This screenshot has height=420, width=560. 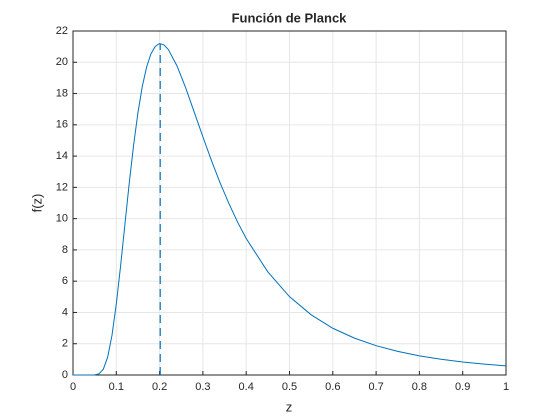 I want to click on y-tick-label: 10, so click(x=62, y=219).